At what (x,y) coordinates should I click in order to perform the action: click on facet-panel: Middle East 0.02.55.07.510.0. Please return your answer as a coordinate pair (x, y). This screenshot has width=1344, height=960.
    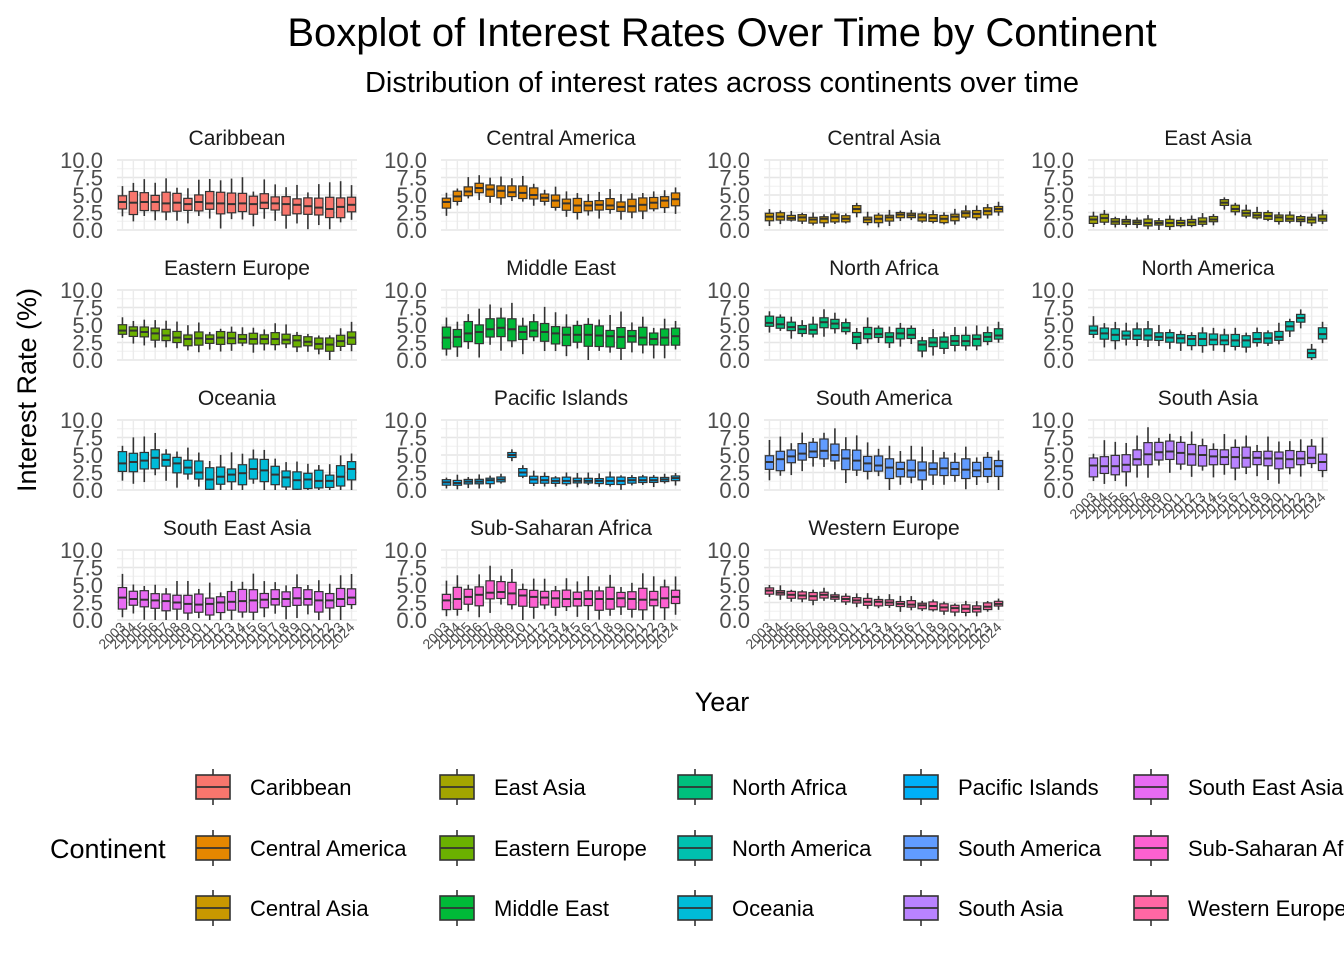
    Looking at the image, I should click on (532, 315).